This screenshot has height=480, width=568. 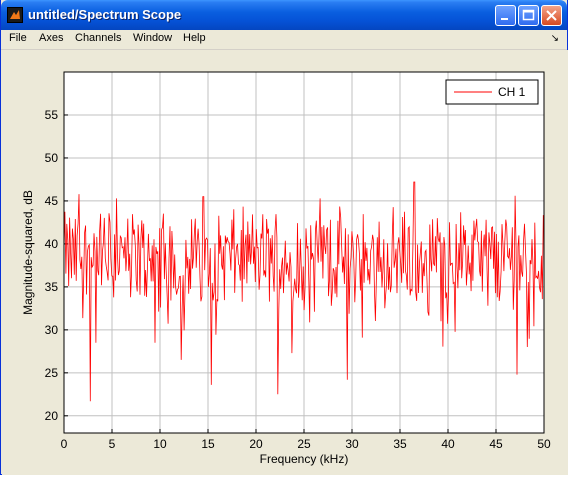 I want to click on x-tick-label: 35, so click(x=400, y=444).